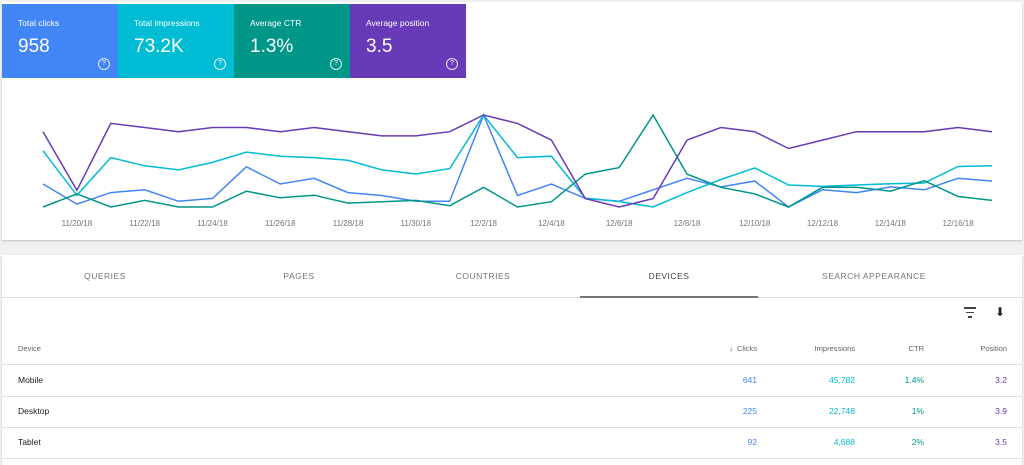 The height and width of the screenshot is (465, 1024). I want to click on ctr-cell: 1.4%, so click(914, 380).